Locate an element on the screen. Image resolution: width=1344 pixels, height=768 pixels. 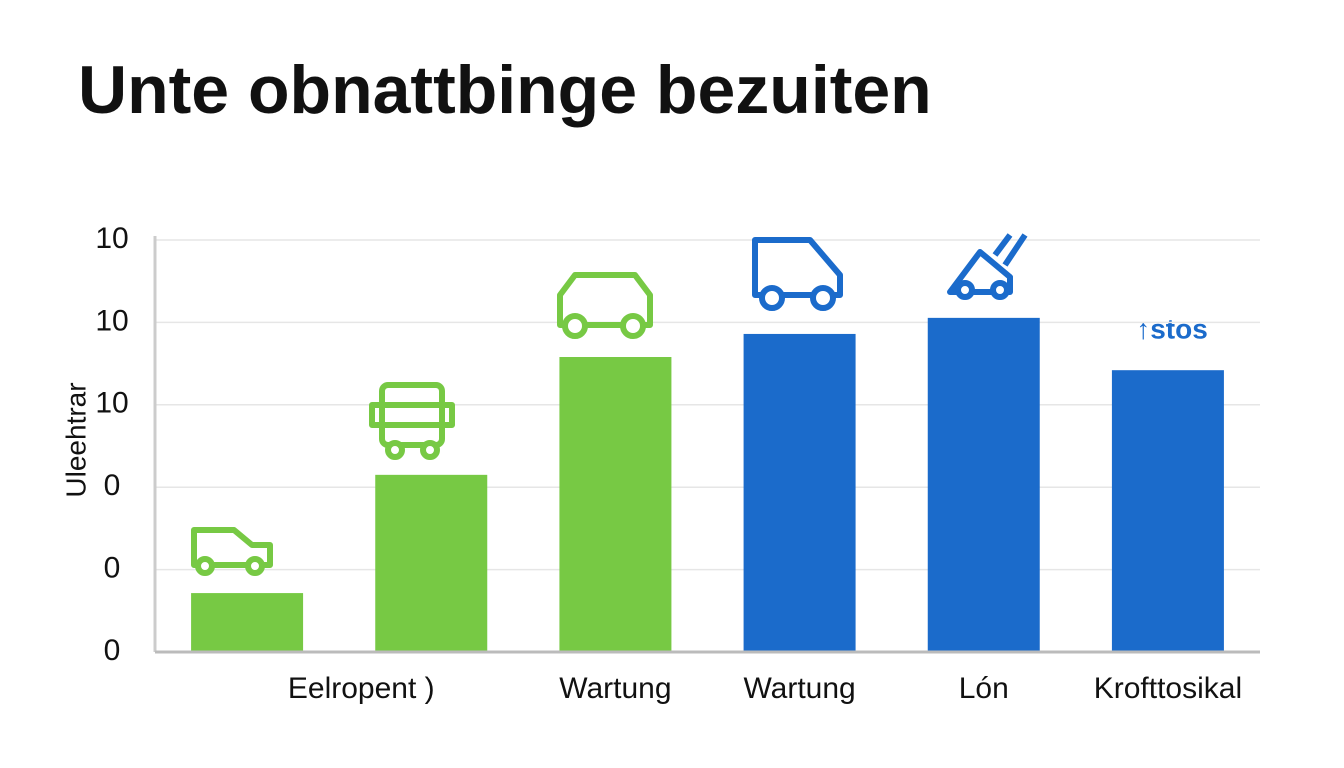
x-tick-label: Lón is located at coordinates (984, 688).